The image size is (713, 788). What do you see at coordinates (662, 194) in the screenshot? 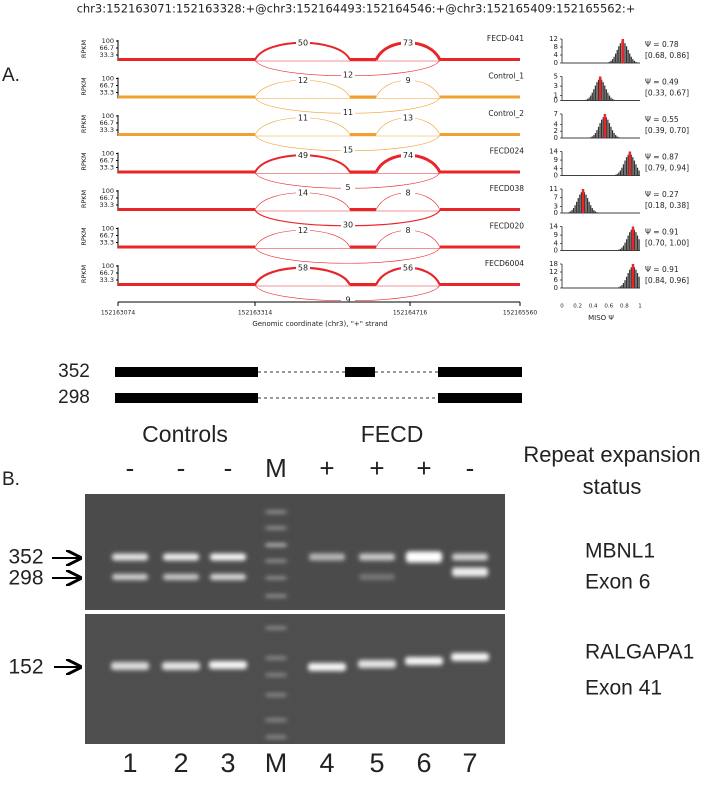
I see `psi-label: Ψ = 0.27` at bounding box center [662, 194].